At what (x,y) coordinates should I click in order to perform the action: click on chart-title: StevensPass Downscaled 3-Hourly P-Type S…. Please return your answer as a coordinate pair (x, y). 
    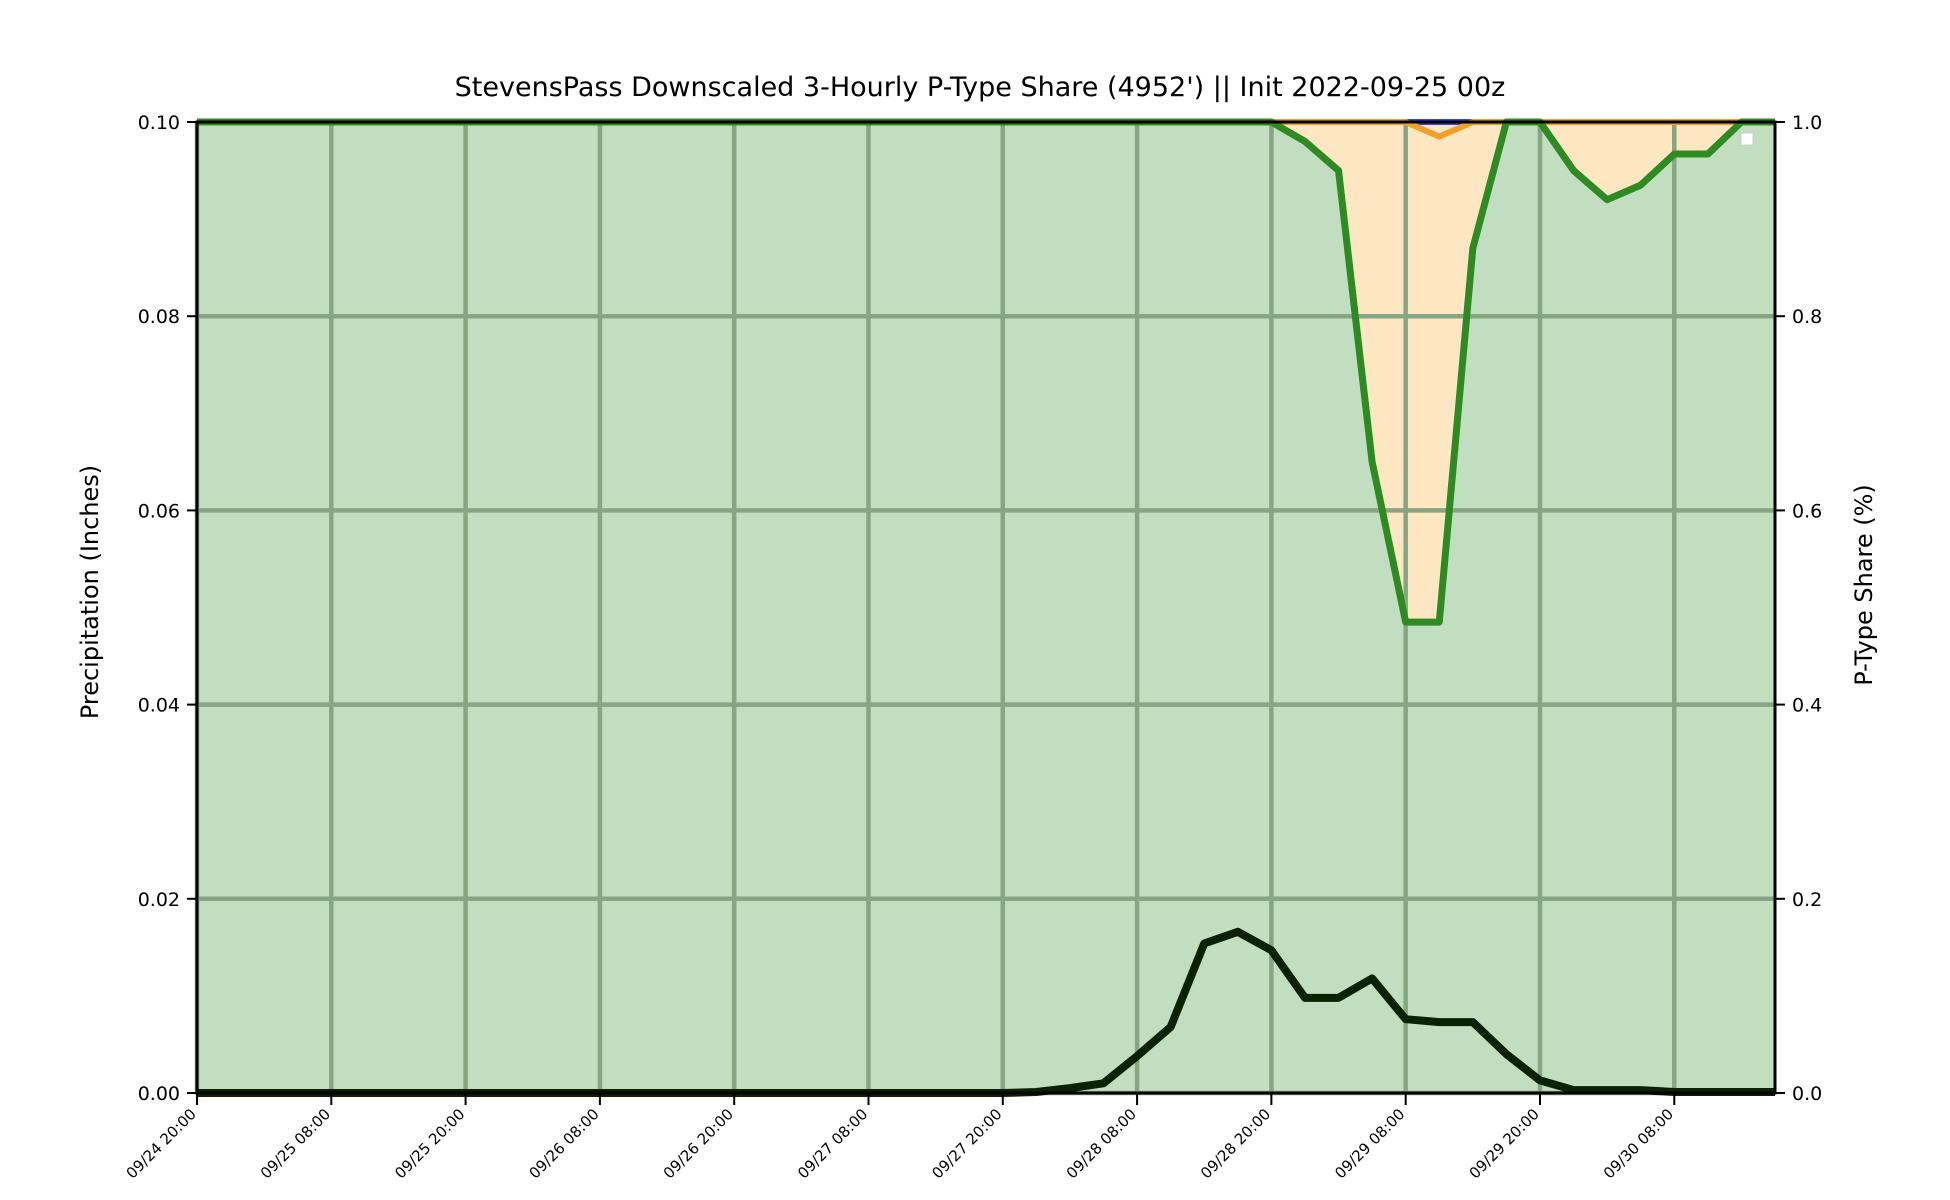
    Looking at the image, I should click on (980, 87).